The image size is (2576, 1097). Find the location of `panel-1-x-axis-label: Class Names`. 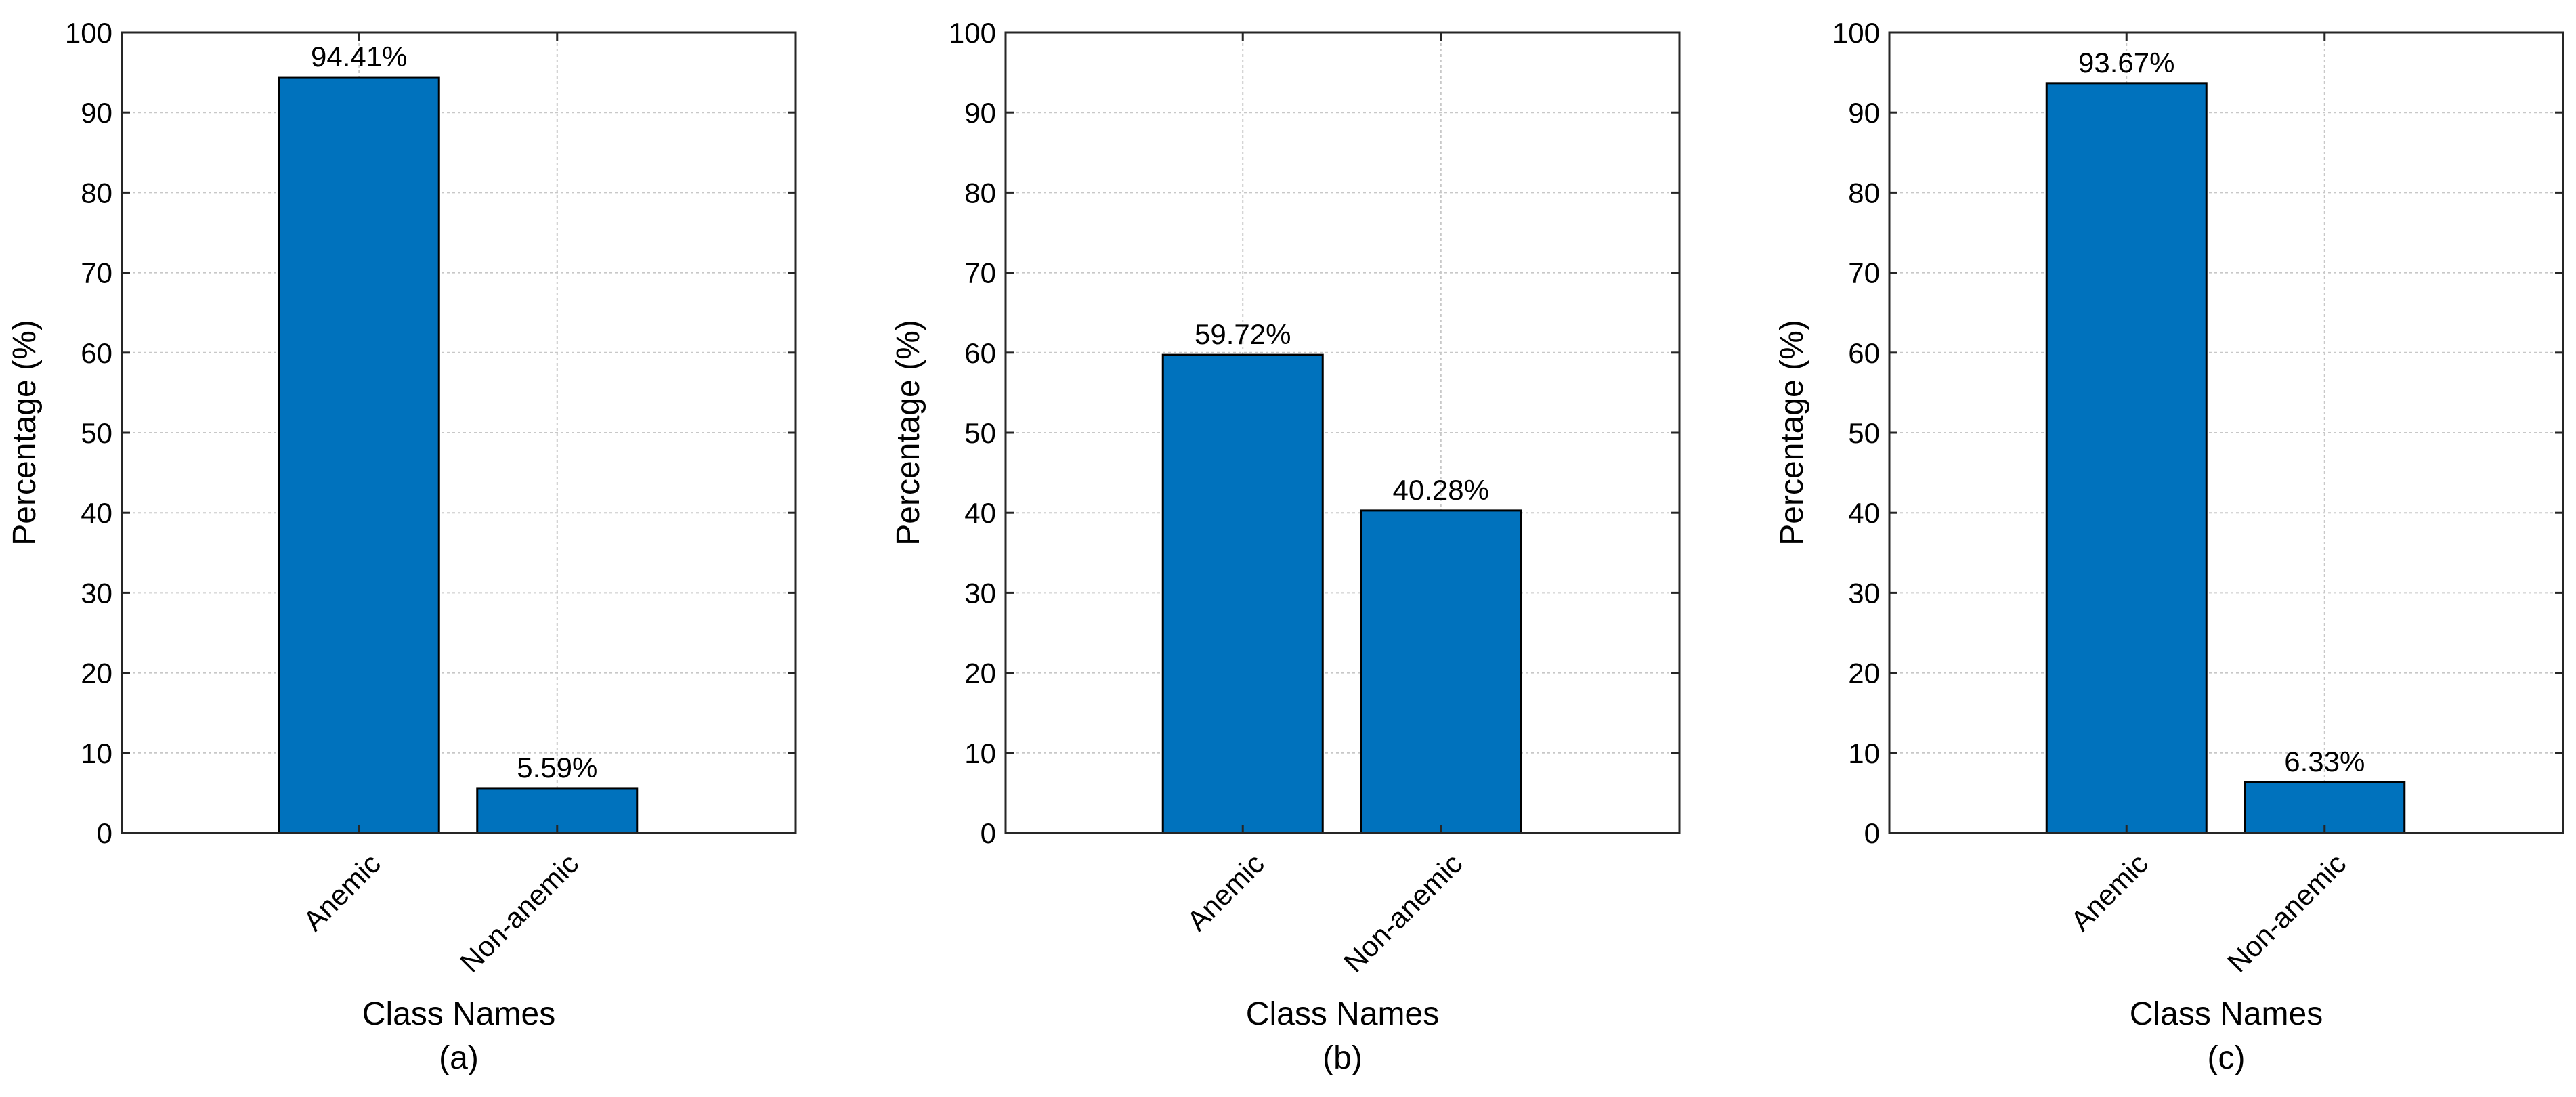

panel-1-x-axis-label: Class Names is located at coordinates (1342, 1014).